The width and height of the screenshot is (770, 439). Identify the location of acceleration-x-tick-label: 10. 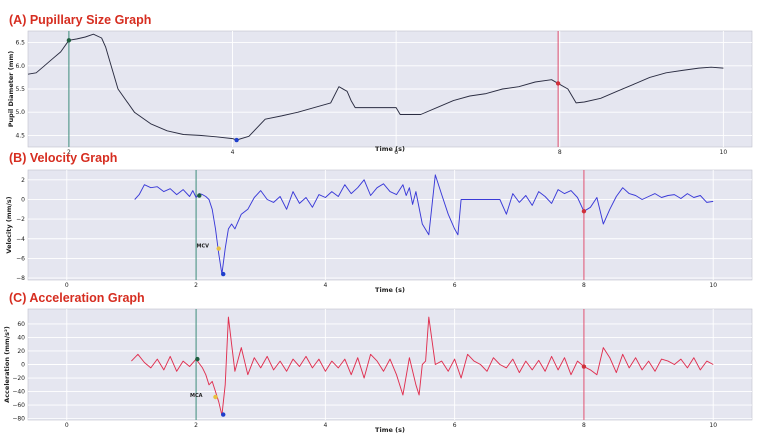
(713, 425).